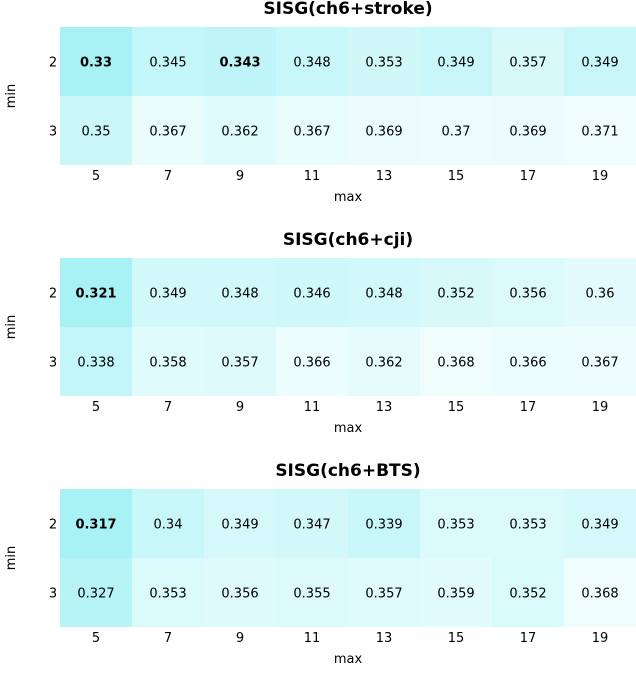 This screenshot has width=636, height=673. What do you see at coordinates (599, 132) in the screenshot?
I see `cell-value-label: 0.371` at bounding box center [599, 132].